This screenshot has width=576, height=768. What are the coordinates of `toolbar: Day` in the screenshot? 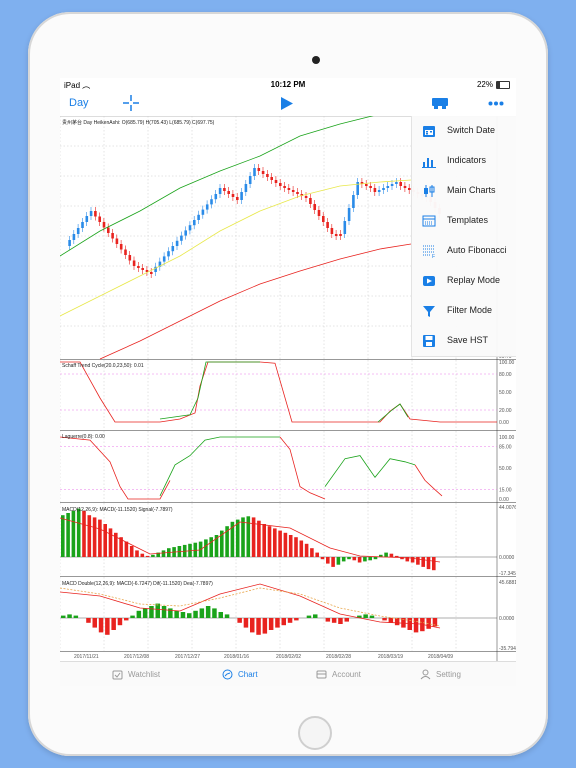 It's located at (288, 104).